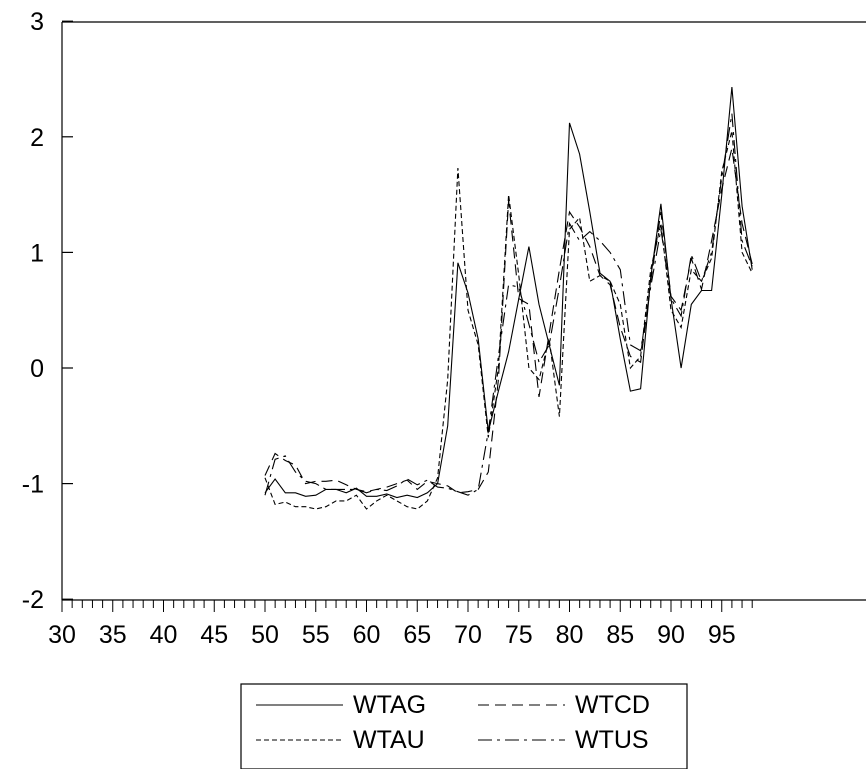  What do you see at coordinates (37, 22) in the screenshot?
I see `y-tick-label: 3` at bounding box center [37, 22].